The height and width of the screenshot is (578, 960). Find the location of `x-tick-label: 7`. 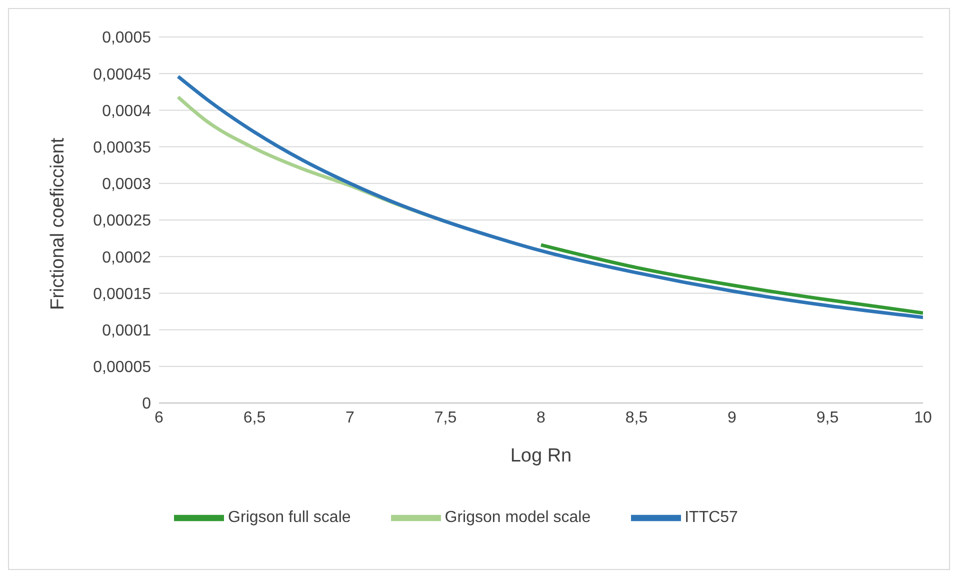

x-tick-label: 7 is located at coordinates (350, 417).